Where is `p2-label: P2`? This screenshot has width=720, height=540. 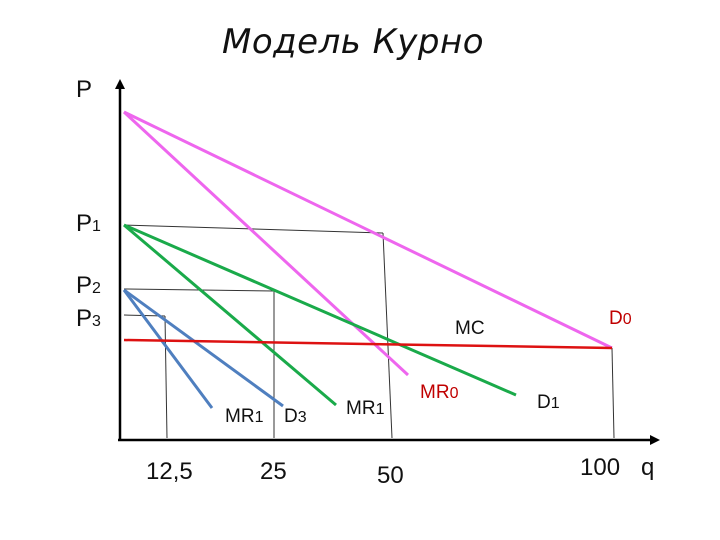
p2-label: P2 is located at coordinates (88, 285).